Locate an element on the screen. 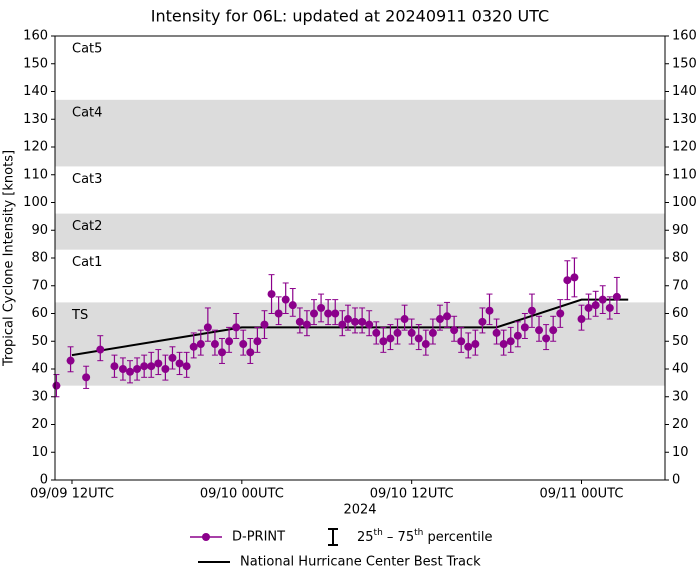 This screenshot has width=699, height=571. legend-label-part: – 75 is located at coordinates (398, 537).